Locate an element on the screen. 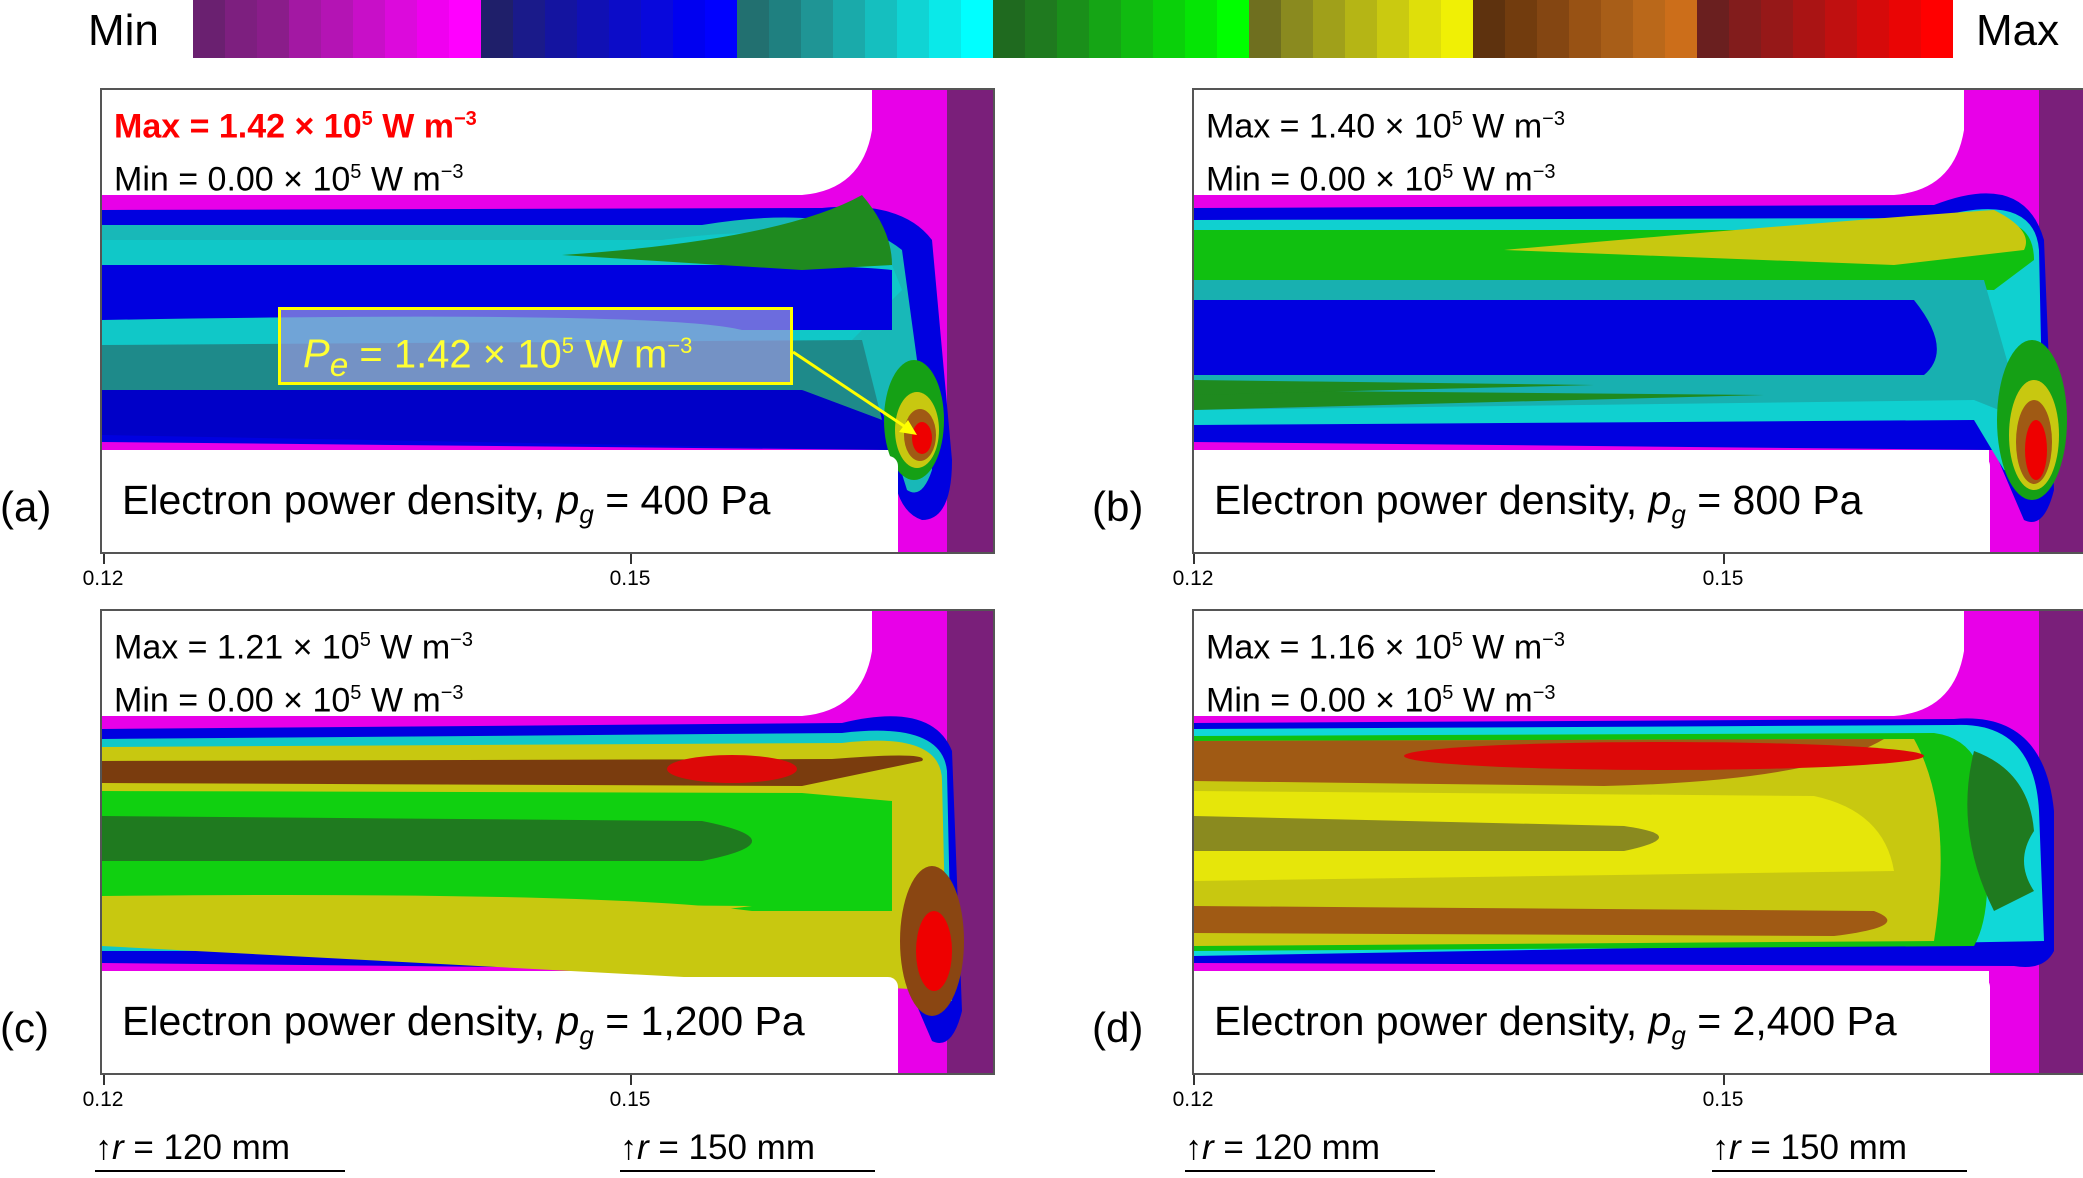 This screenshot has height=1178, width=2083. colorbar is located at coordinates (1073, 29).